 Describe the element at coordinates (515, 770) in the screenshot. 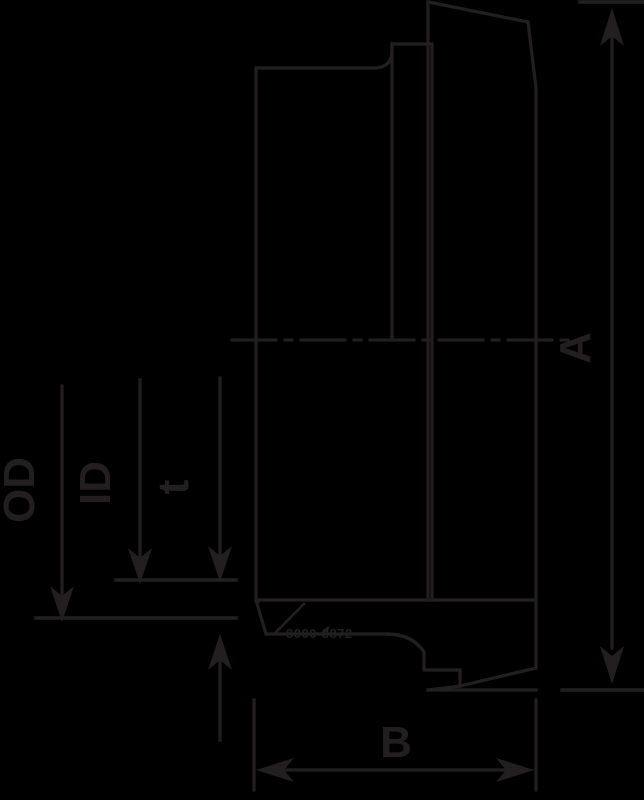

I see `b-arrowhead-right-icon` at that location.